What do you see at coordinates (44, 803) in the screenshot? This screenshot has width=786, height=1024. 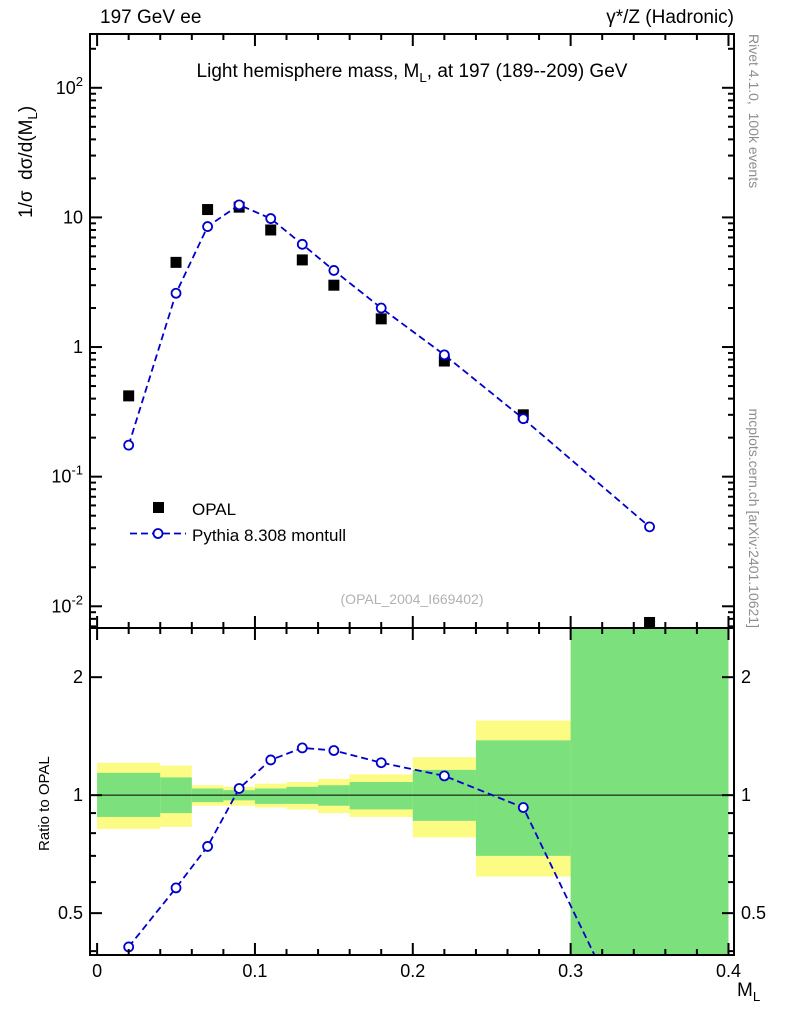 I see `ratio-y-axis-title: Ratio to OPAL` at bounding box center [44, 803].